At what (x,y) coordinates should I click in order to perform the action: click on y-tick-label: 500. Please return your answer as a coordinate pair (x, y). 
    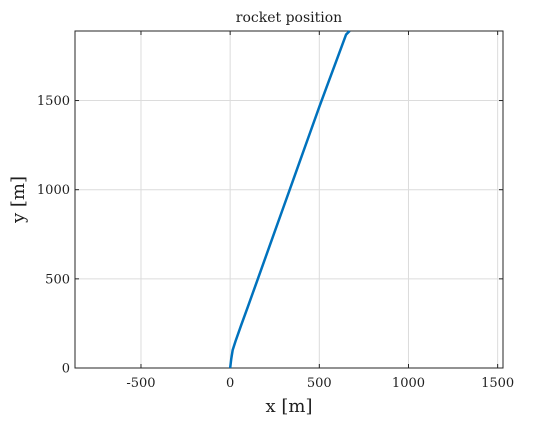
    Looking at the image, I should click on (57, 279).